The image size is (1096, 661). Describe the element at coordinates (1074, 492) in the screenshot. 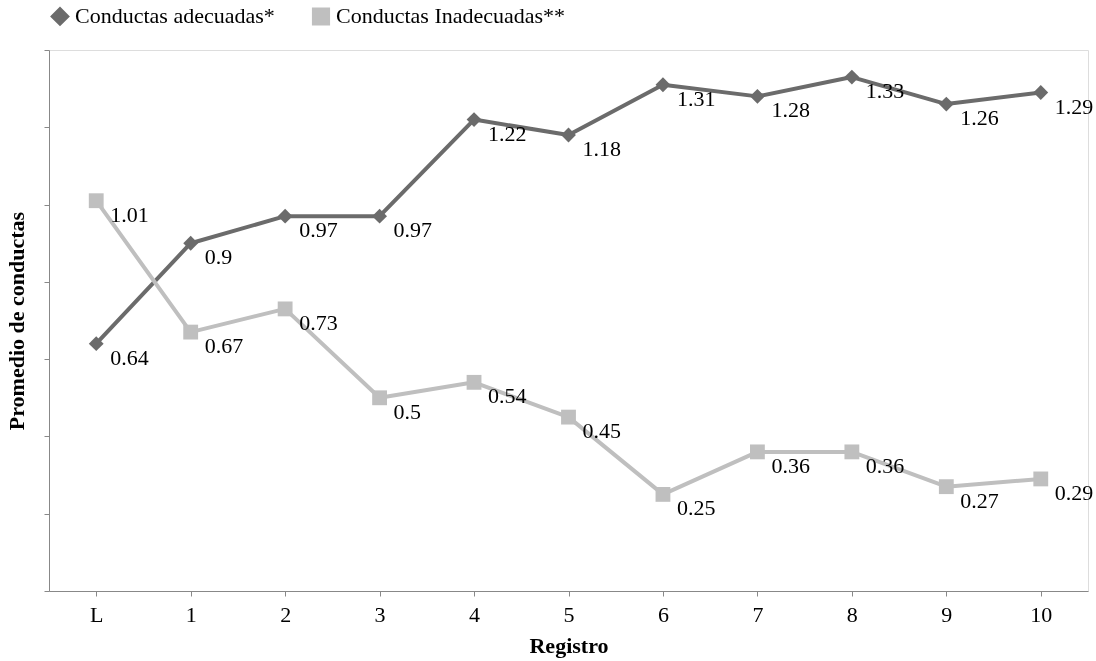

I see `data-label: 0.29` at that location.